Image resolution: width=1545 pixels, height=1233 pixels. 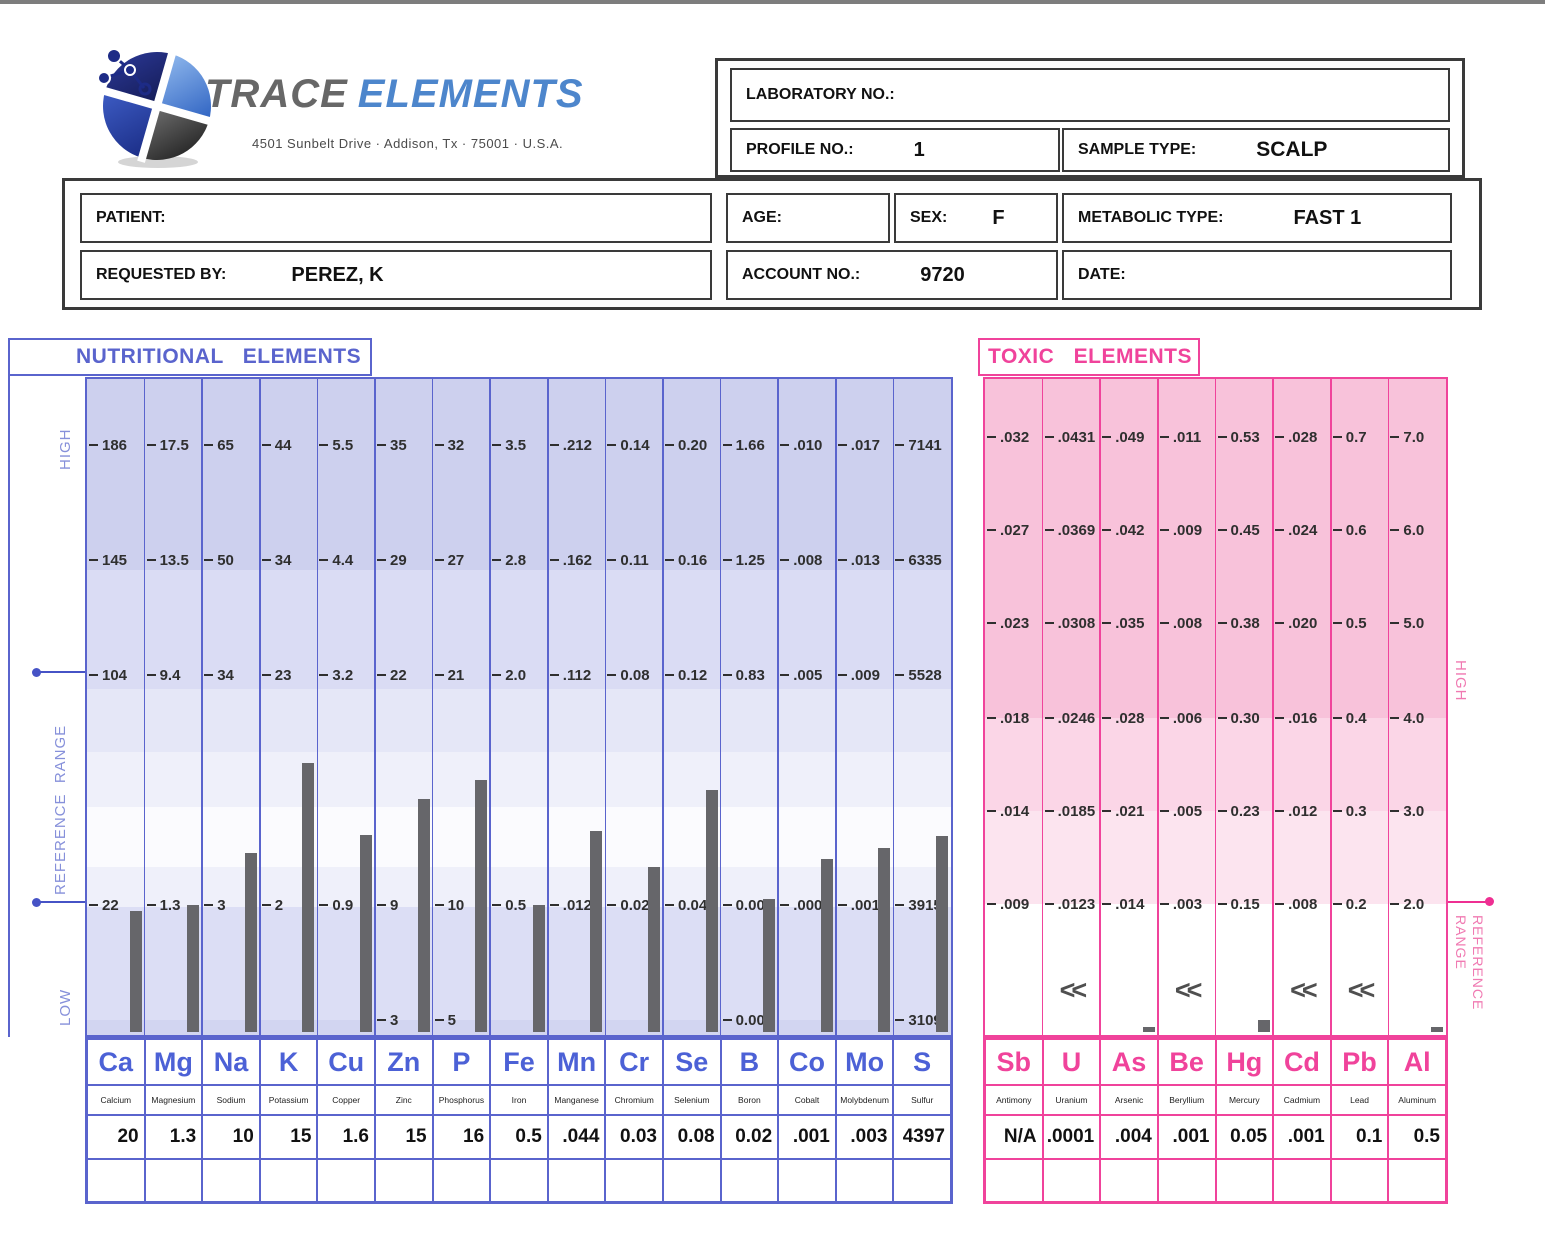 I want to click on tick-value: 3, so click(x=221, y=905).